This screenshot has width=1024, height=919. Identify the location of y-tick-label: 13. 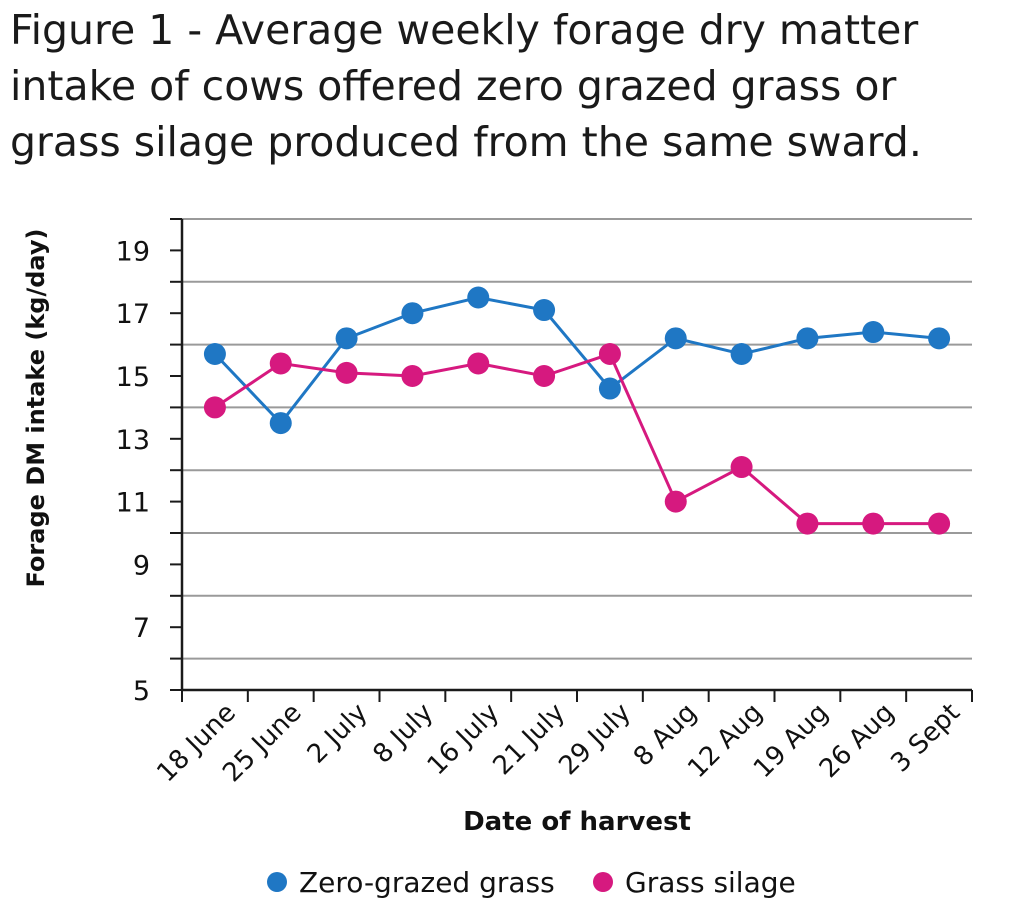
(133, 440).